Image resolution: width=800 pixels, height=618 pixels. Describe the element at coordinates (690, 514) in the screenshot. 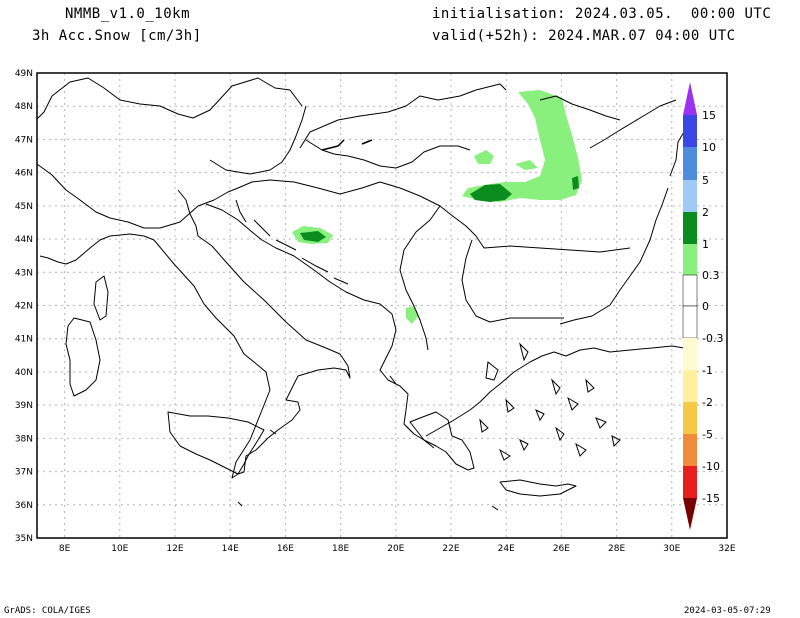

I see `colorbar-bottom-arrow` at that location.